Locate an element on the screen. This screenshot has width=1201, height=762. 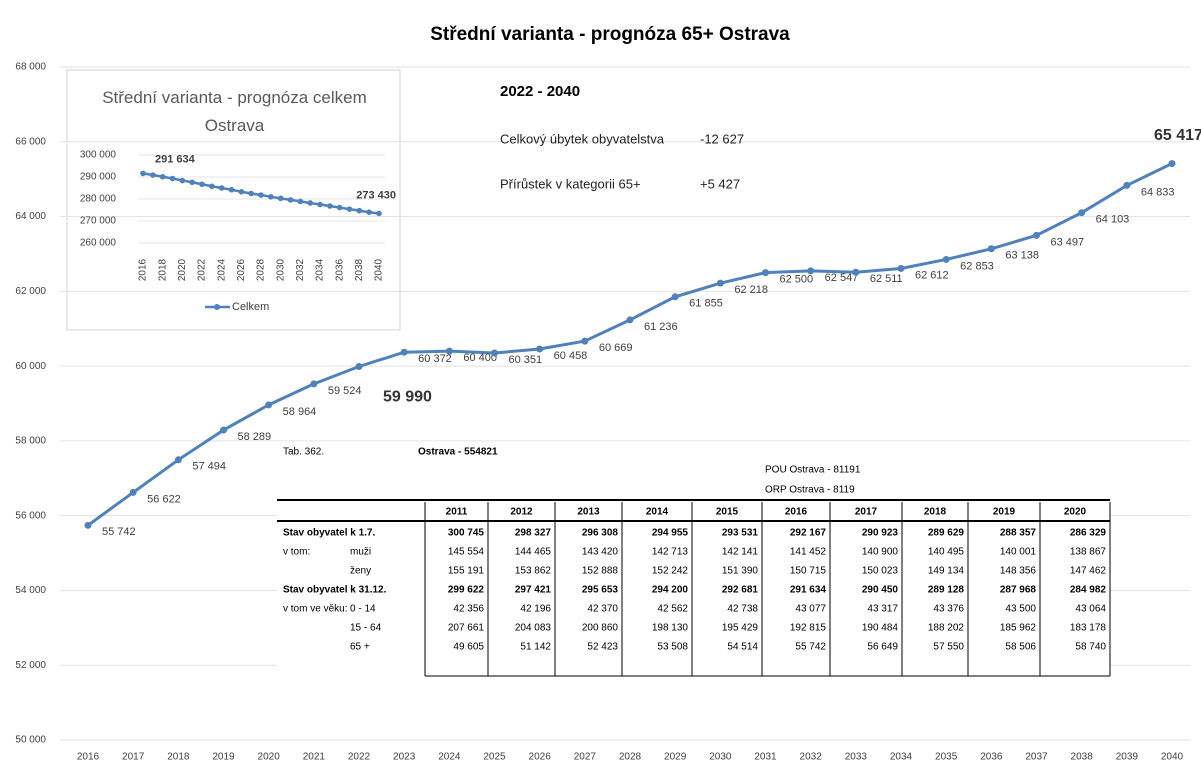
annotation: 65 417 is located at coordinates (1177, 135).